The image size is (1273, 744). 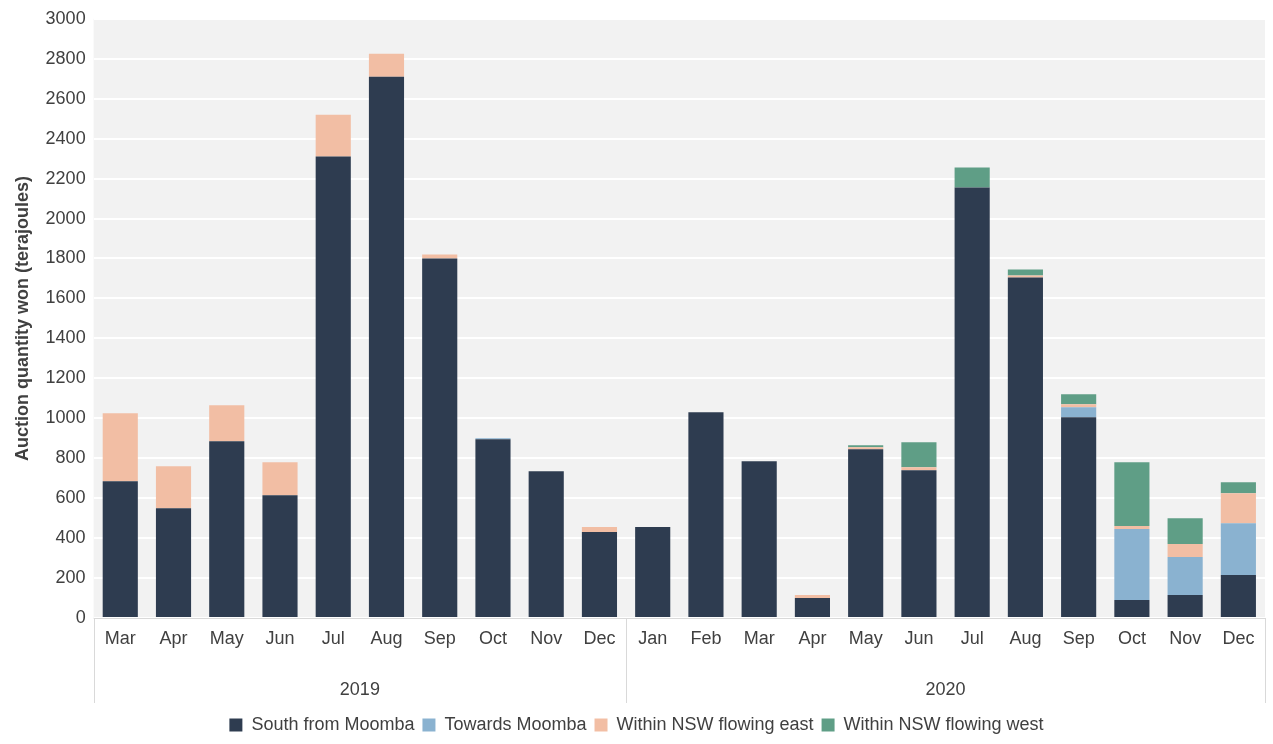 I want to click on text: 2020, so click(x=945, y=688).